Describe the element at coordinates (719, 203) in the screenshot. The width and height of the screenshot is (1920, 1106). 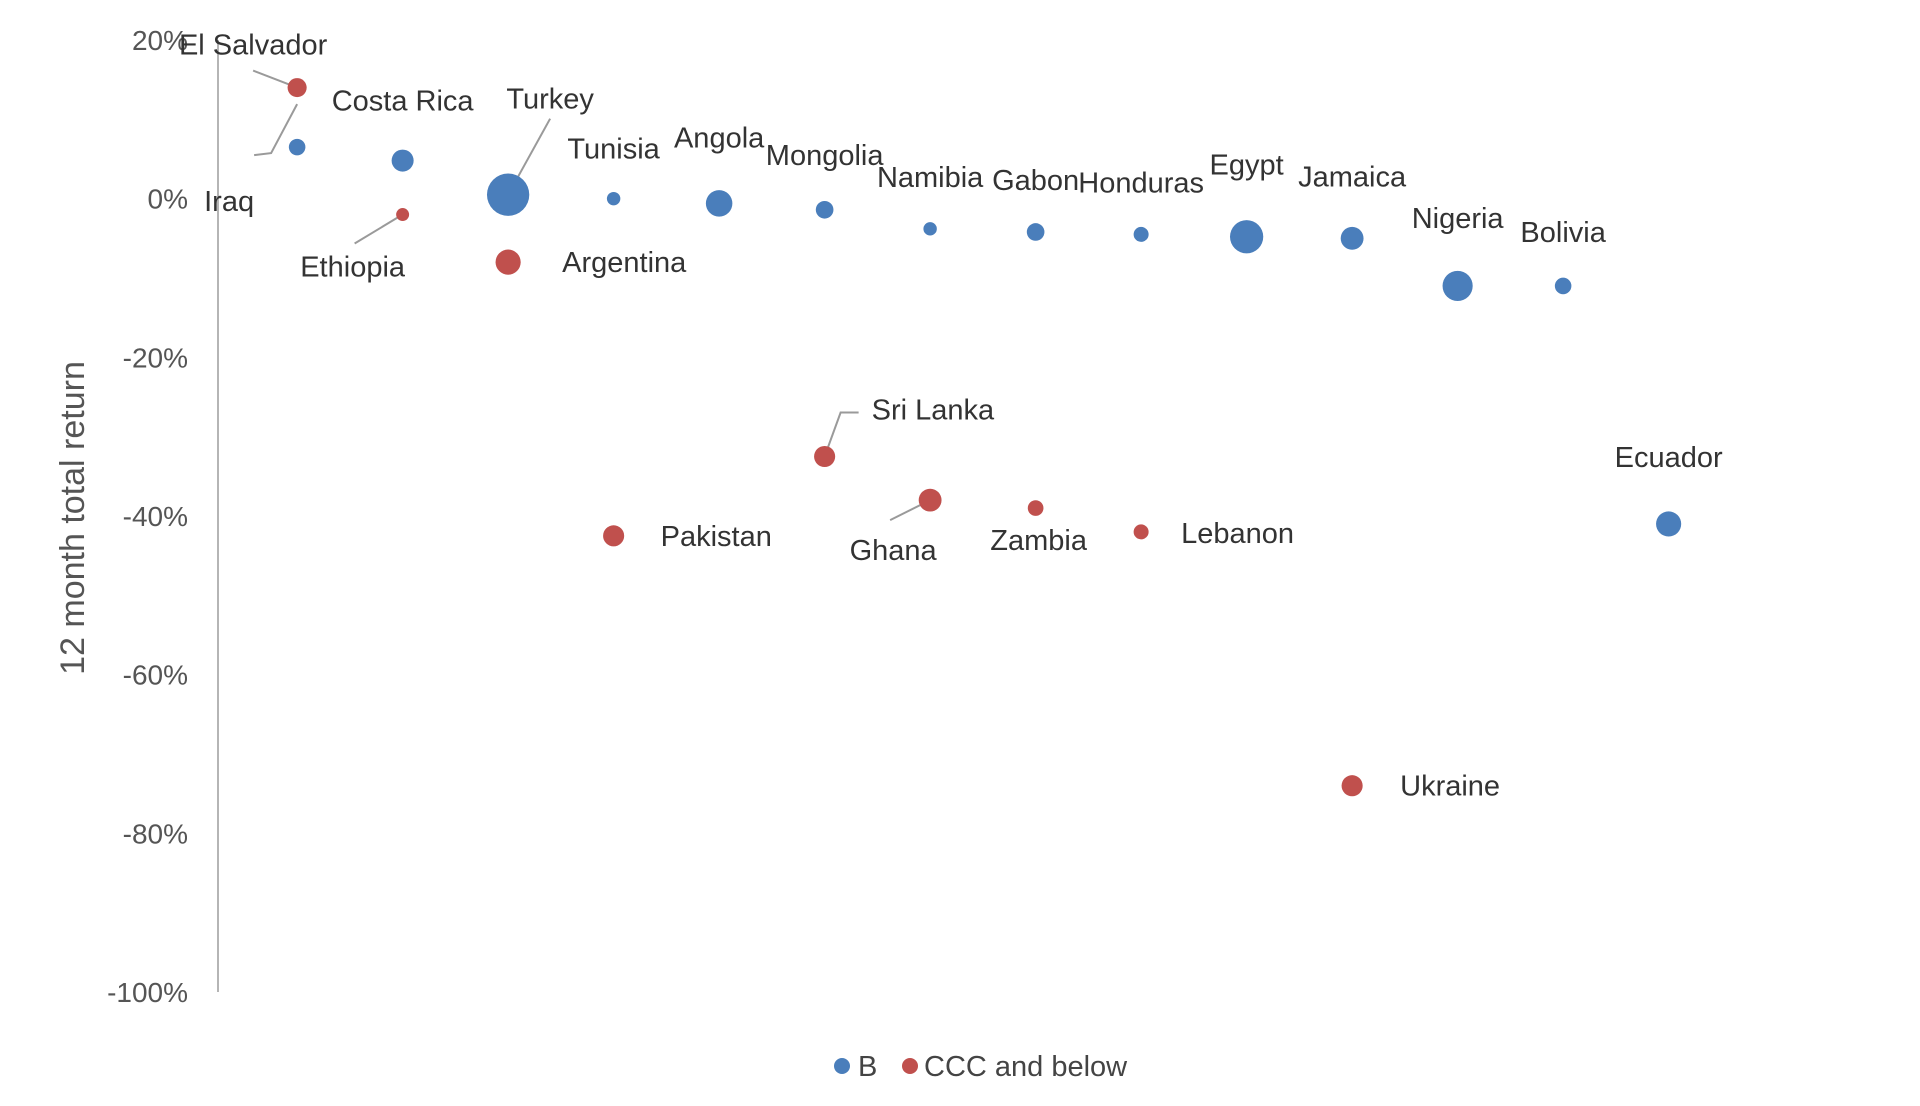
I see `bubble-angola` at that location.